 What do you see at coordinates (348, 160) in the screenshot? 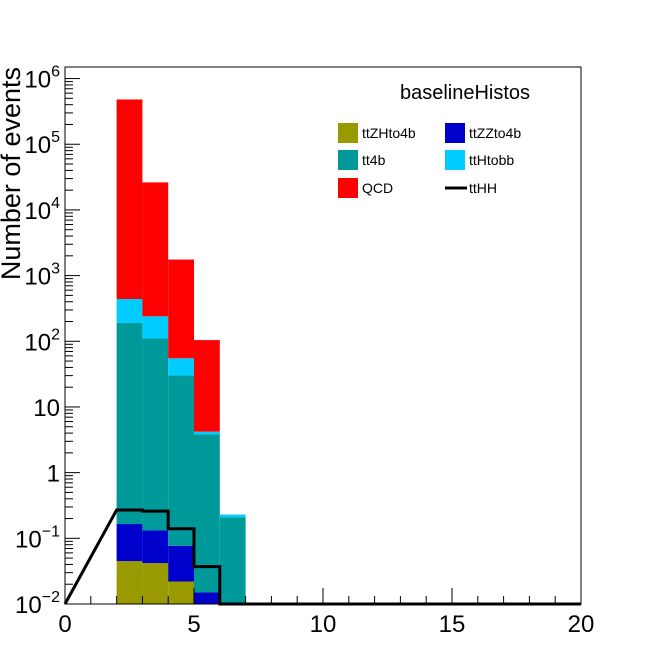
I see `legend-swatch-tt4b` at bounding box center [348, 160].